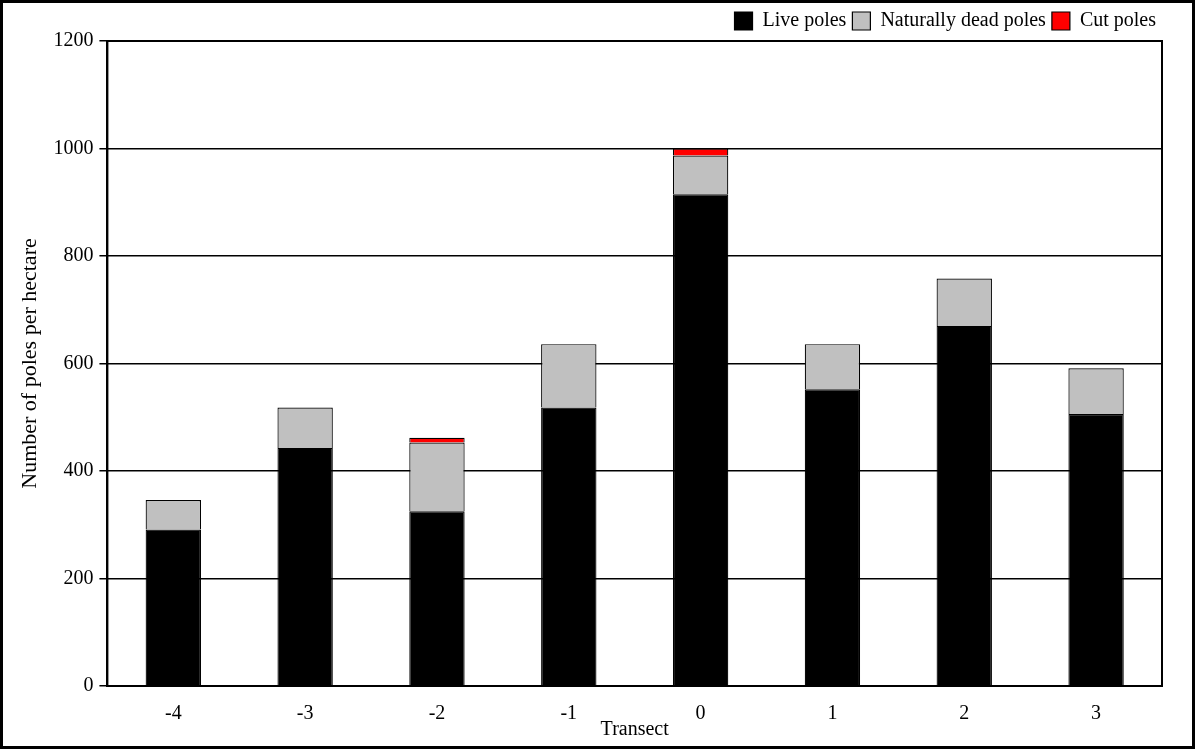 This screenshot has height=749, width=1195. Describe the element at coordinates (28, 363) in the screenshot. I see `y-axis-title: Number of poles per hectare` at that location.